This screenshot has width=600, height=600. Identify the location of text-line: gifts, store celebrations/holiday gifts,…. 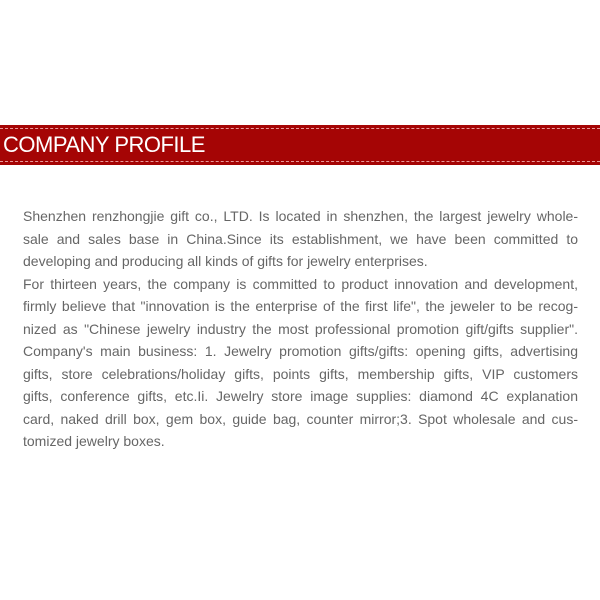
(300, 373).